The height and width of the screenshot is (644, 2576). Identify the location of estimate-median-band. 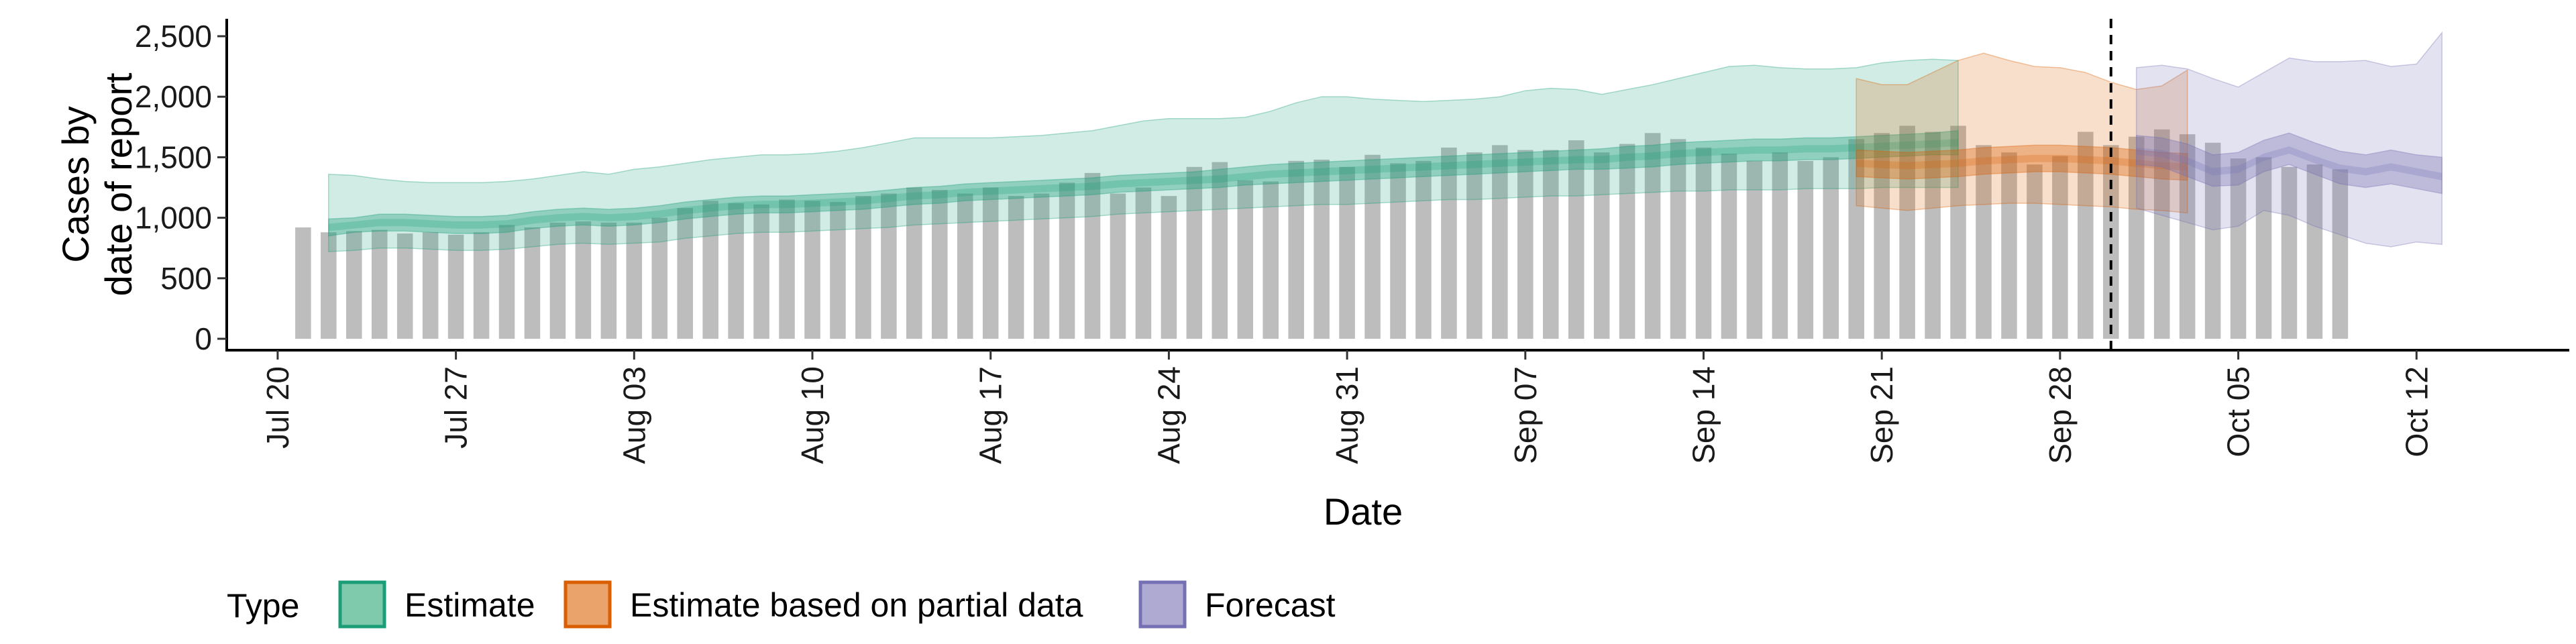
(1143, 185).